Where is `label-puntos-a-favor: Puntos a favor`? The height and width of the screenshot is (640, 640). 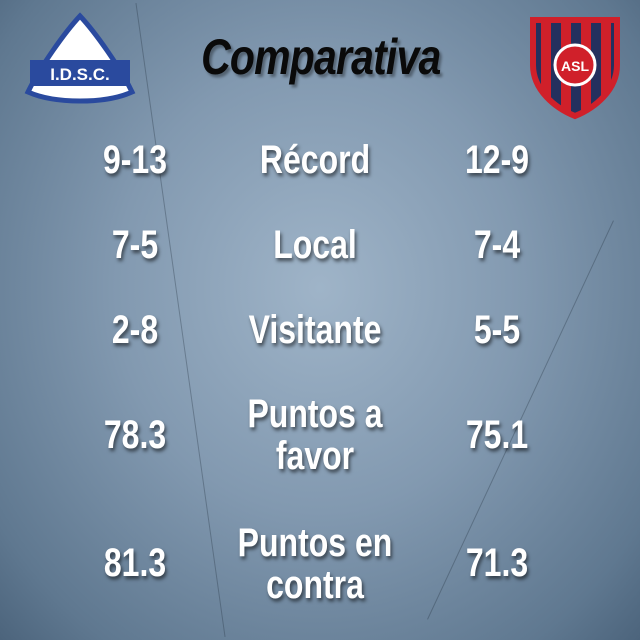
label-puntos-a-favor: Puntos a favor is located at coordinates (315, 435).